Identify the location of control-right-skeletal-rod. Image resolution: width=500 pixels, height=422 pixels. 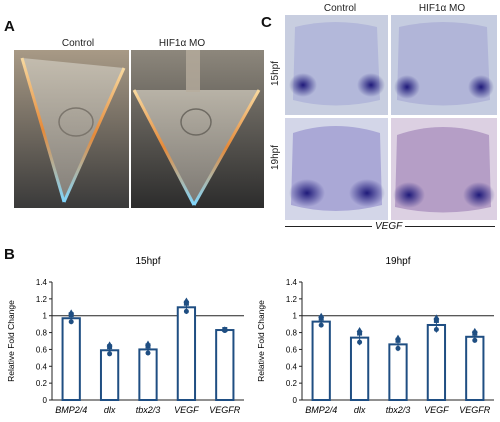
(94, 135).